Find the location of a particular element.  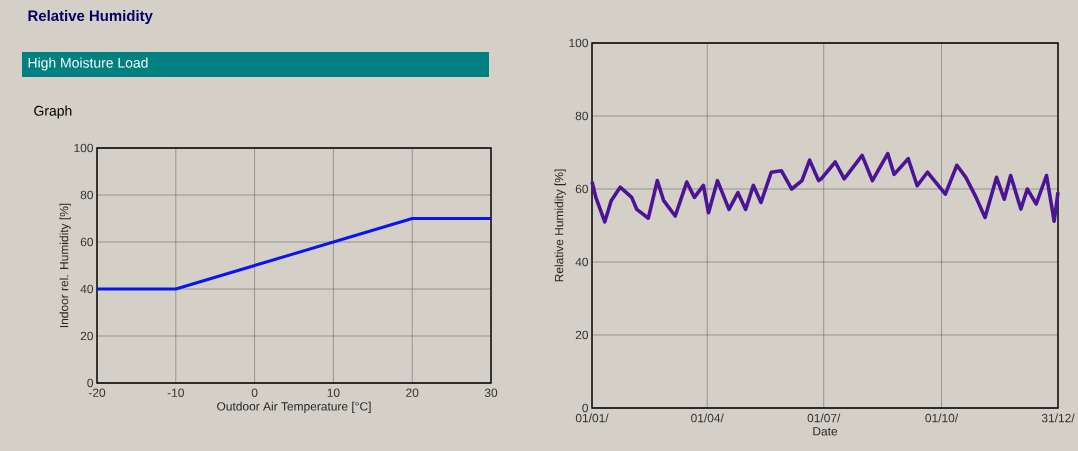

x-axis-title: Outdoor Air Temperature [°C] is located at coordinates (294, 407).